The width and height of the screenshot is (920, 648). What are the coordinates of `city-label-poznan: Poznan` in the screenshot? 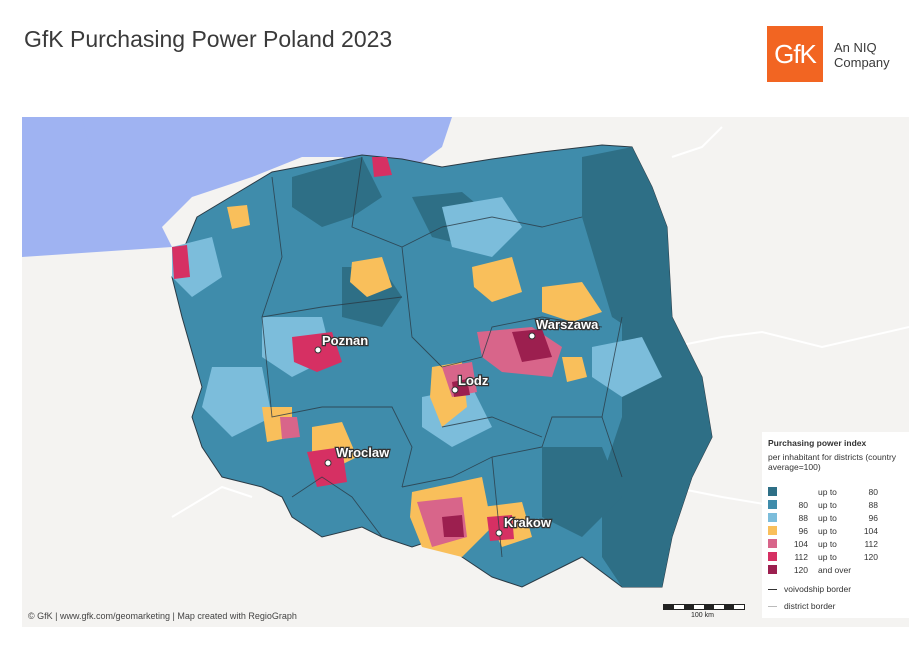 It's located at (345, 340).